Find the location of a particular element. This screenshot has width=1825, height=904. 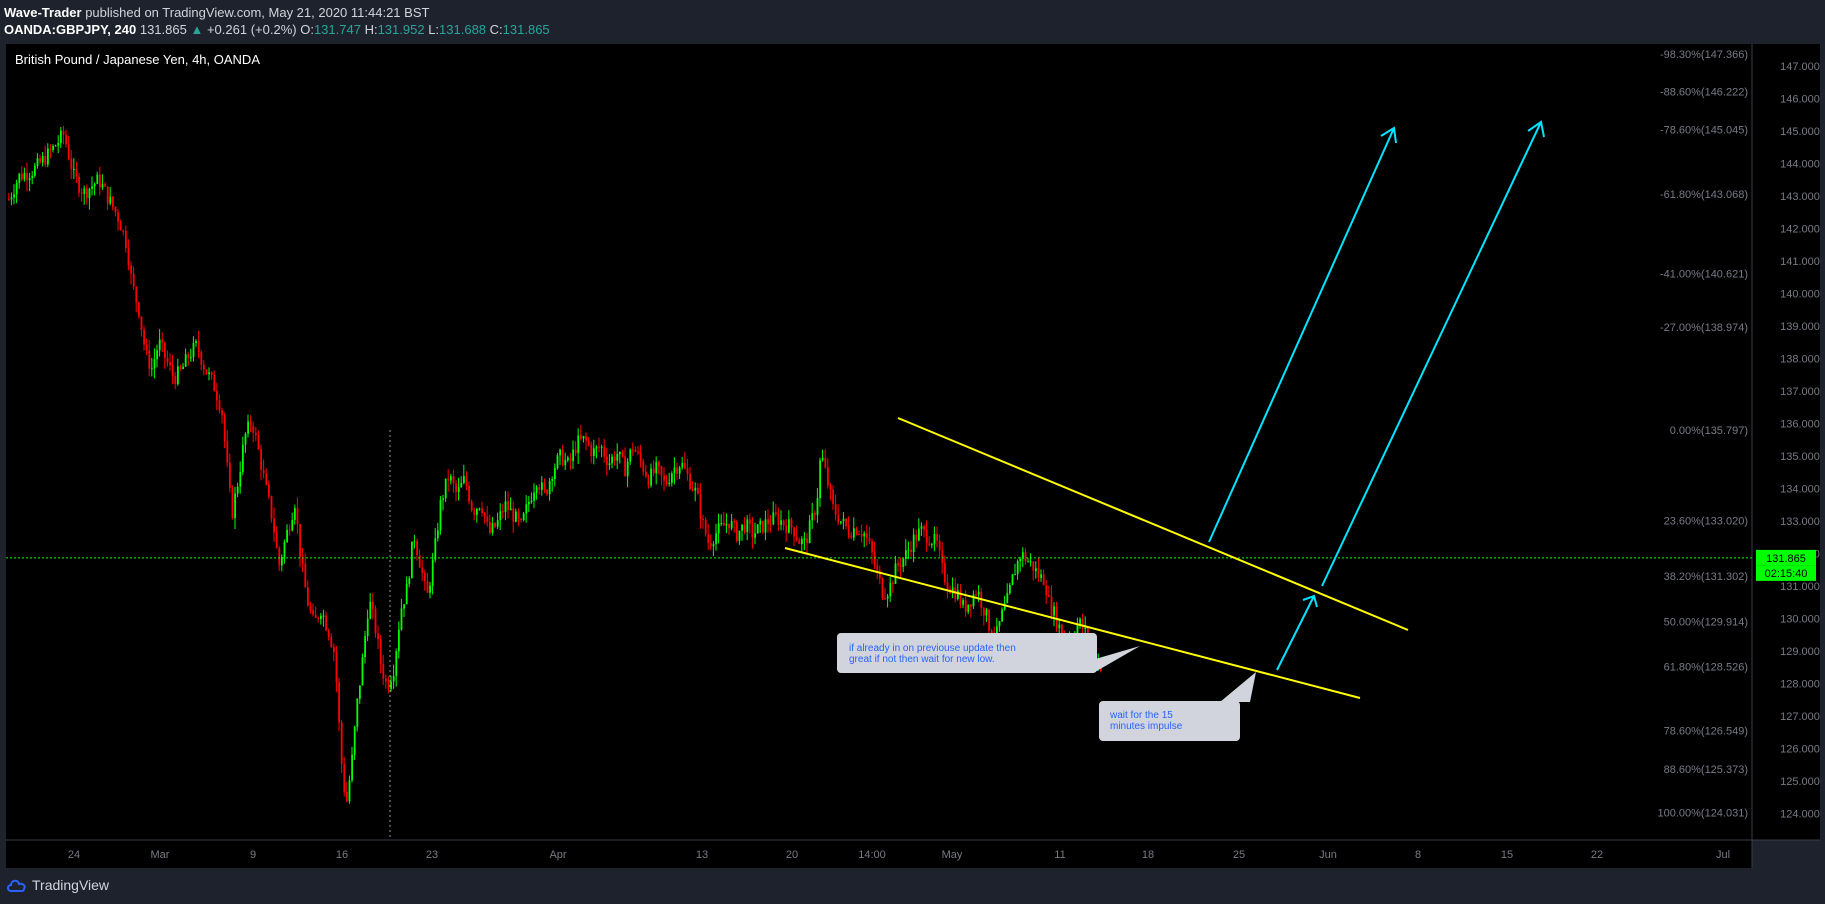

price-tick-label: 129.000 is located at coordinates (1800, 652).